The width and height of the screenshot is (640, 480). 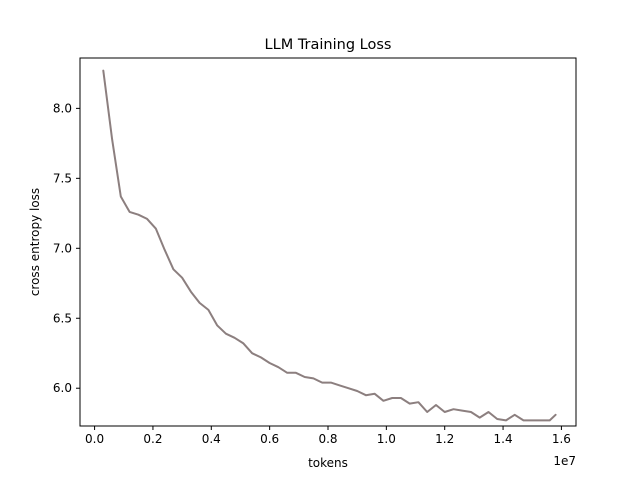 What do you see at coordinates (211, 439) in the screenshot?
I see `x-tick-label: 0.4` at bounding box center [211, 439].